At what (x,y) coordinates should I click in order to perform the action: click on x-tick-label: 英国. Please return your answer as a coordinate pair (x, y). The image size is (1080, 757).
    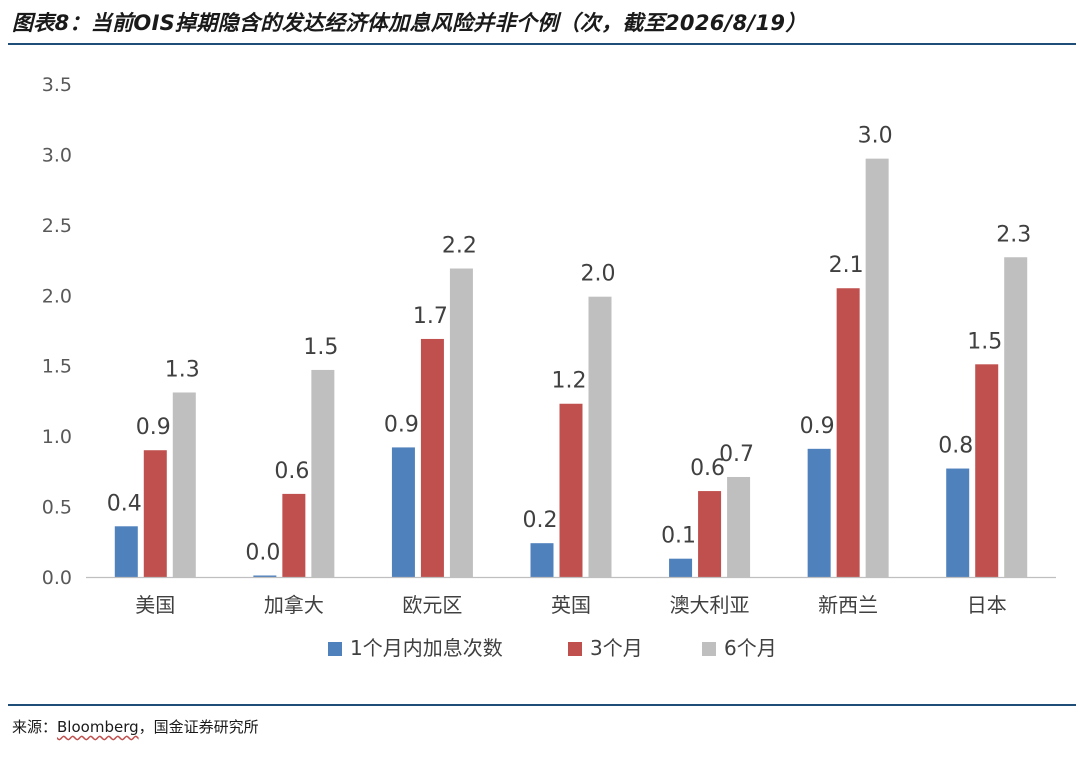
    Looking at the image, I should click on (571, 605).